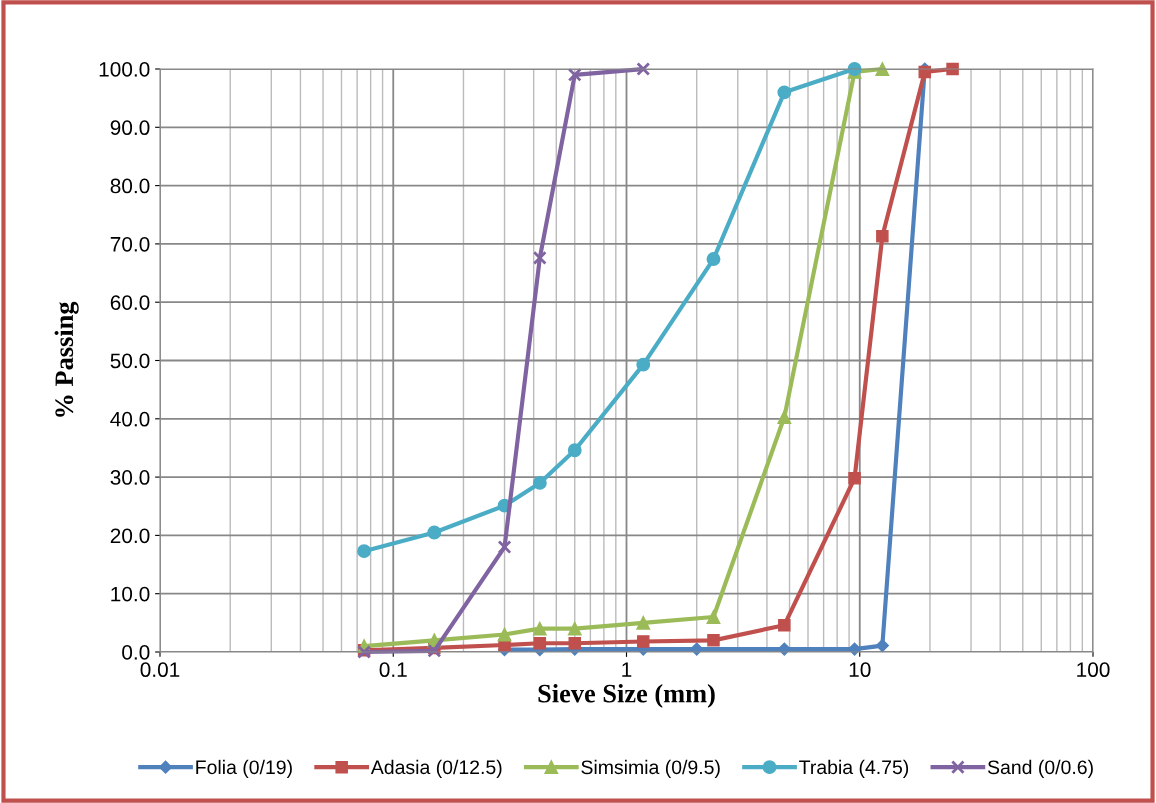 This screenshot has height=803, width=1156. Describe the element at coordinates (130, 536) in the screenshot. I see `y-tick-label: 20.0` at that location.